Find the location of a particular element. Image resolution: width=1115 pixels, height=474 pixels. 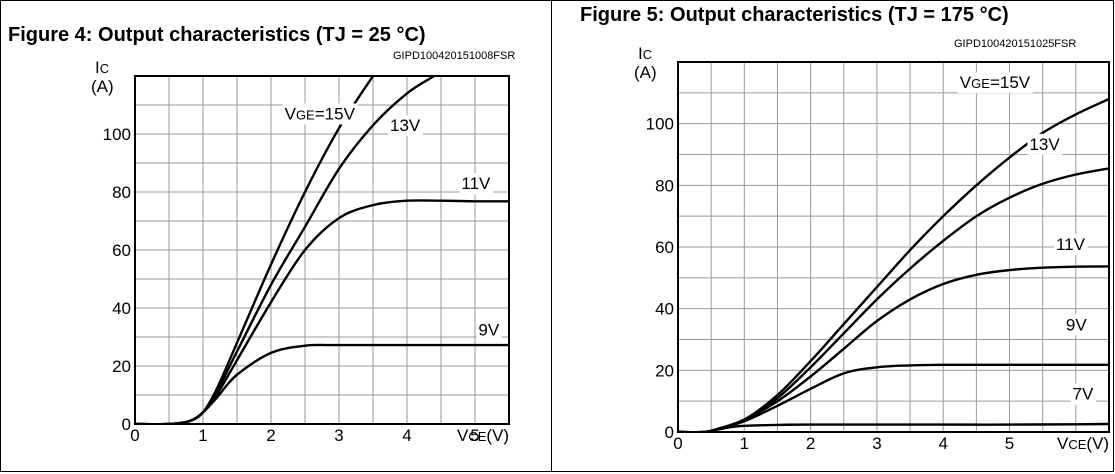

figure-5-code: GIPD100420151025FSR is located at coordinates (1015, 44).